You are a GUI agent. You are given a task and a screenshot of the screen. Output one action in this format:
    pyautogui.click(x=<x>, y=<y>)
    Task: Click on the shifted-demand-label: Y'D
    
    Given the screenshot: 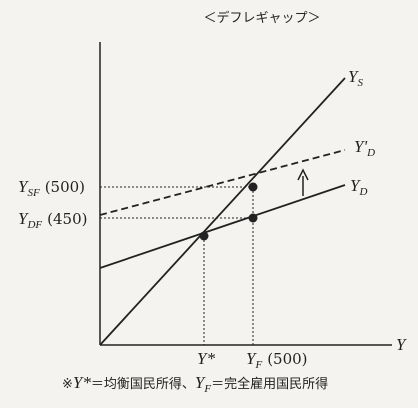 What is the action you would take?
    pyautogui.click(x=364, y=148)
    